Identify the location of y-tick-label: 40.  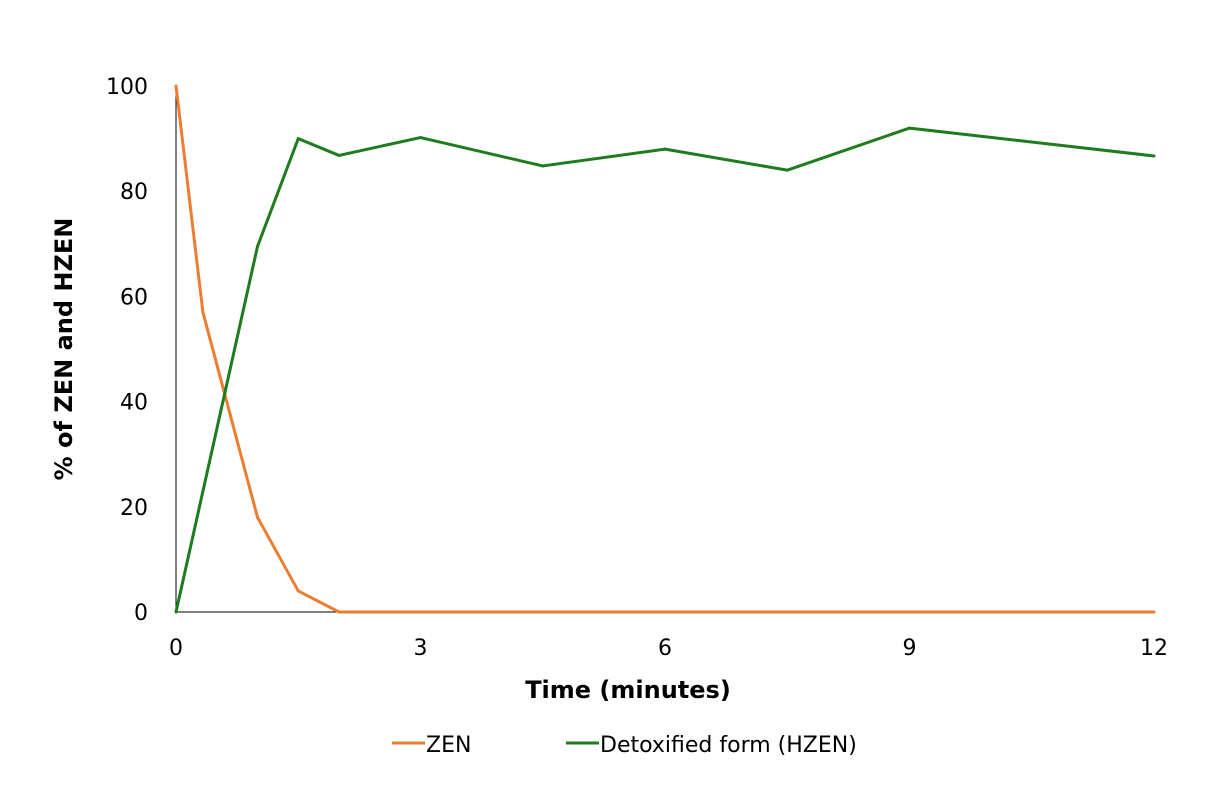
(134, 403).